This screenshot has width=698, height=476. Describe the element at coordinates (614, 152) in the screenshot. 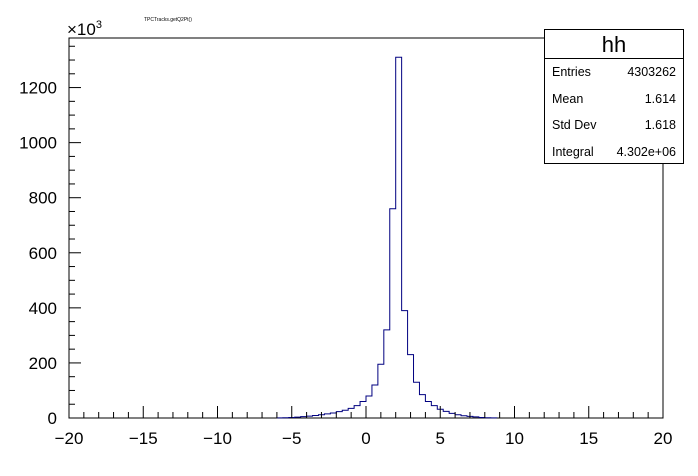

I see `stats-row-integral: Integral 4.302e+06` at that location.